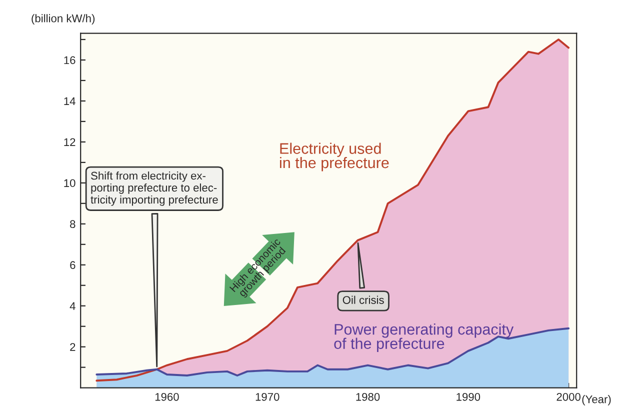 This screenshot has width=620, height=417. I want to click on series-label: Power generating capacity of the prefecture, so click(424, 338).